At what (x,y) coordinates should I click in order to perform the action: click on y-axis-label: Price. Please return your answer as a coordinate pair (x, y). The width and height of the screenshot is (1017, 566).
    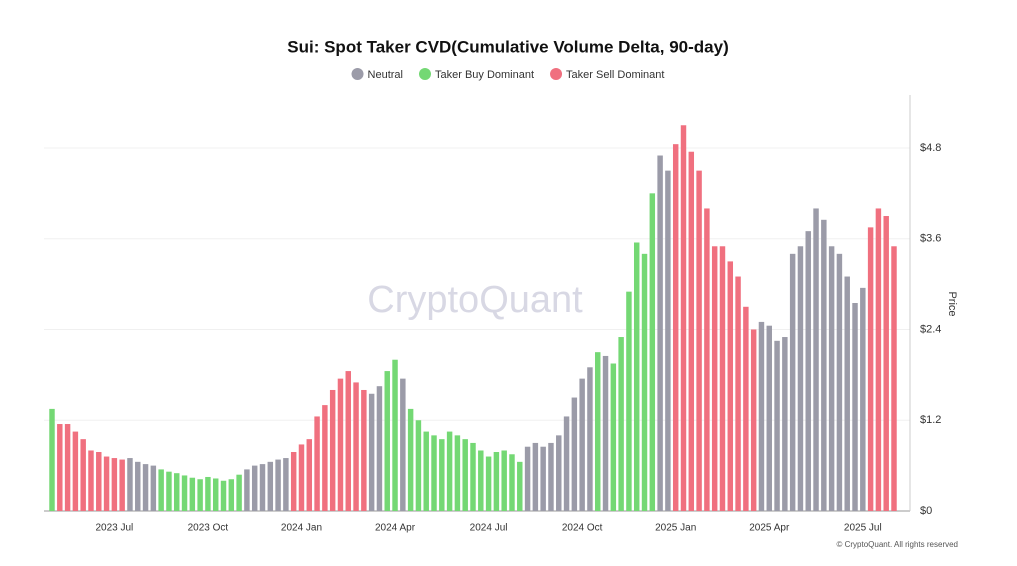
    Looking at the image, I should click on (952, 303).